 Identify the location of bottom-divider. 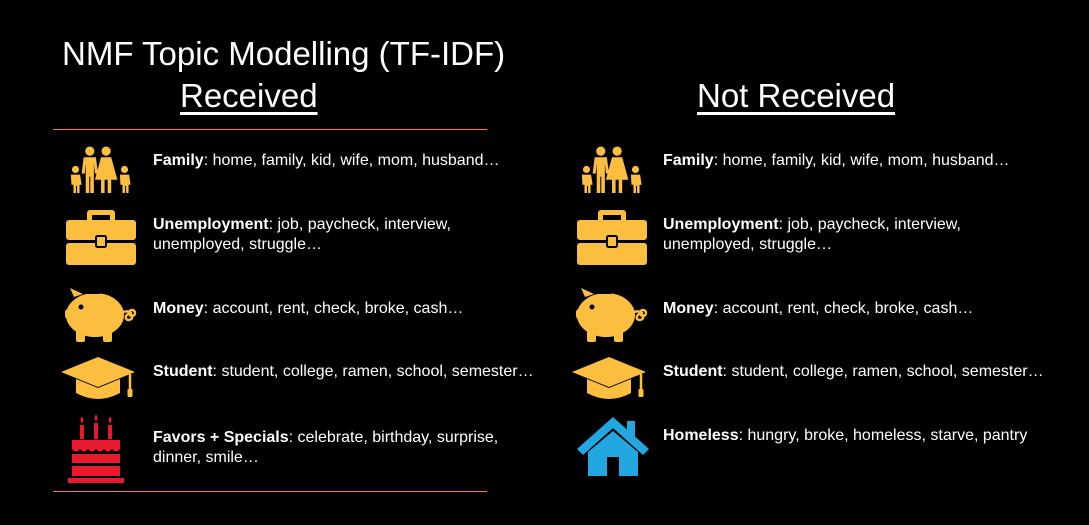
(270, 491).